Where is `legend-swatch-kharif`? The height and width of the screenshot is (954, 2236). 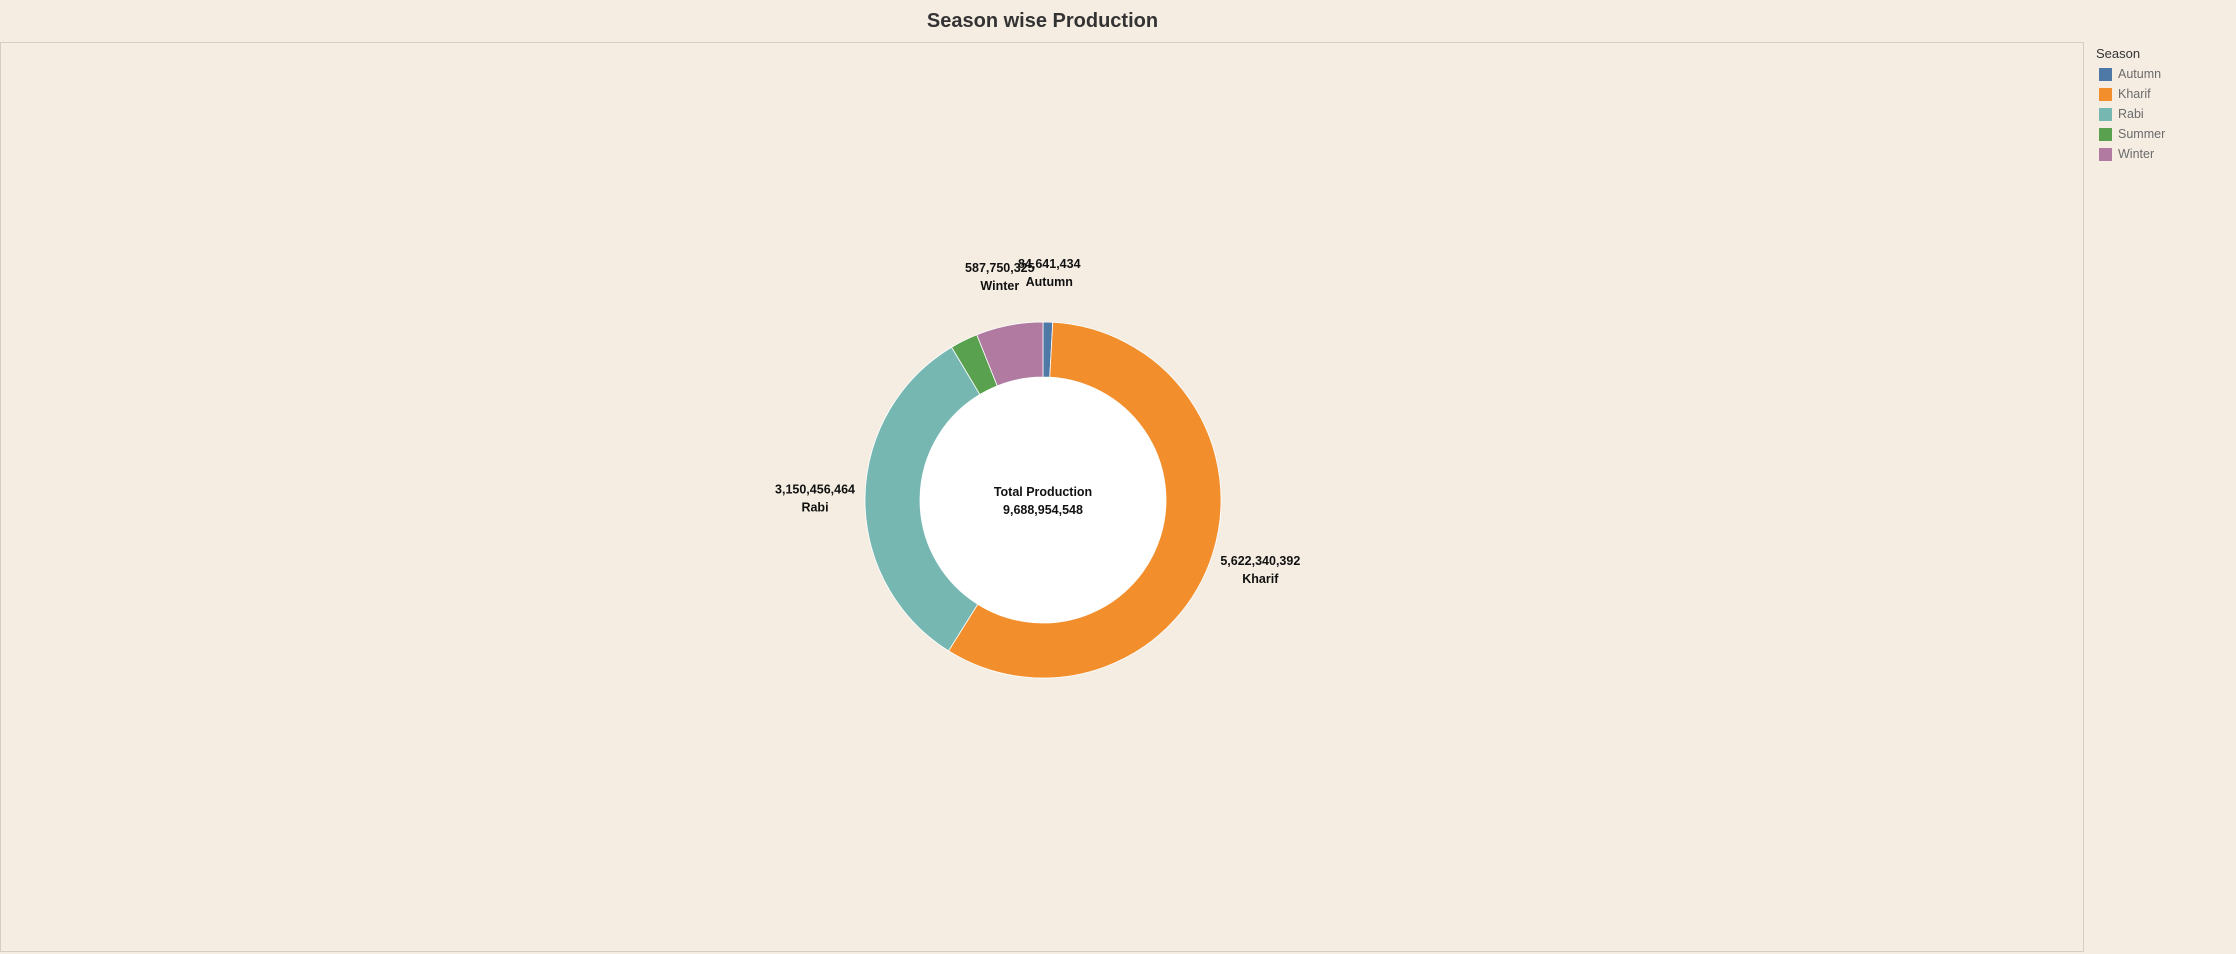 legend-swatch-kharif is located at coordinates (2105, 94).